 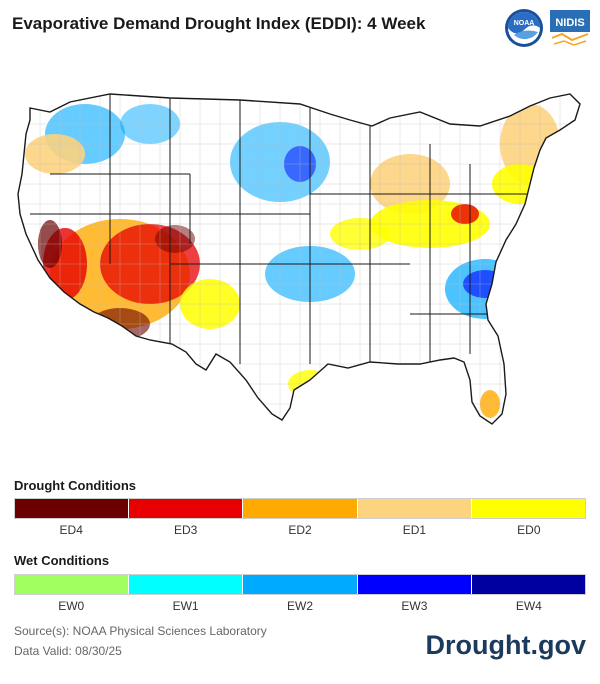 I want to click on legend-label-ew2: EW2, so click(x=300, y=606).